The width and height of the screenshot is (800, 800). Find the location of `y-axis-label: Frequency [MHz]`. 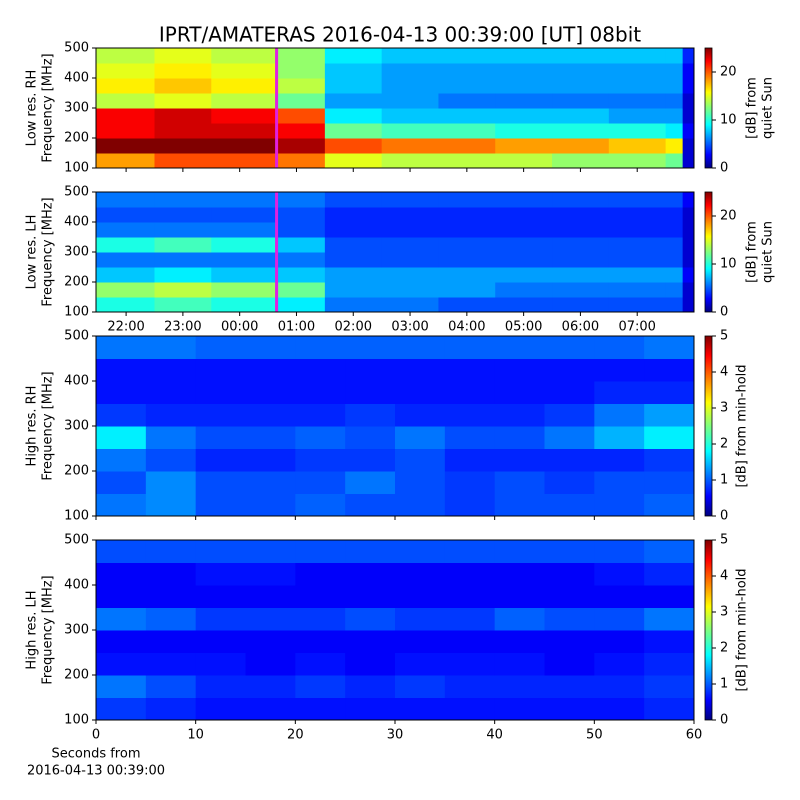

y-axis-label: Frequency [MHz] is located at coordinates (48, 629).